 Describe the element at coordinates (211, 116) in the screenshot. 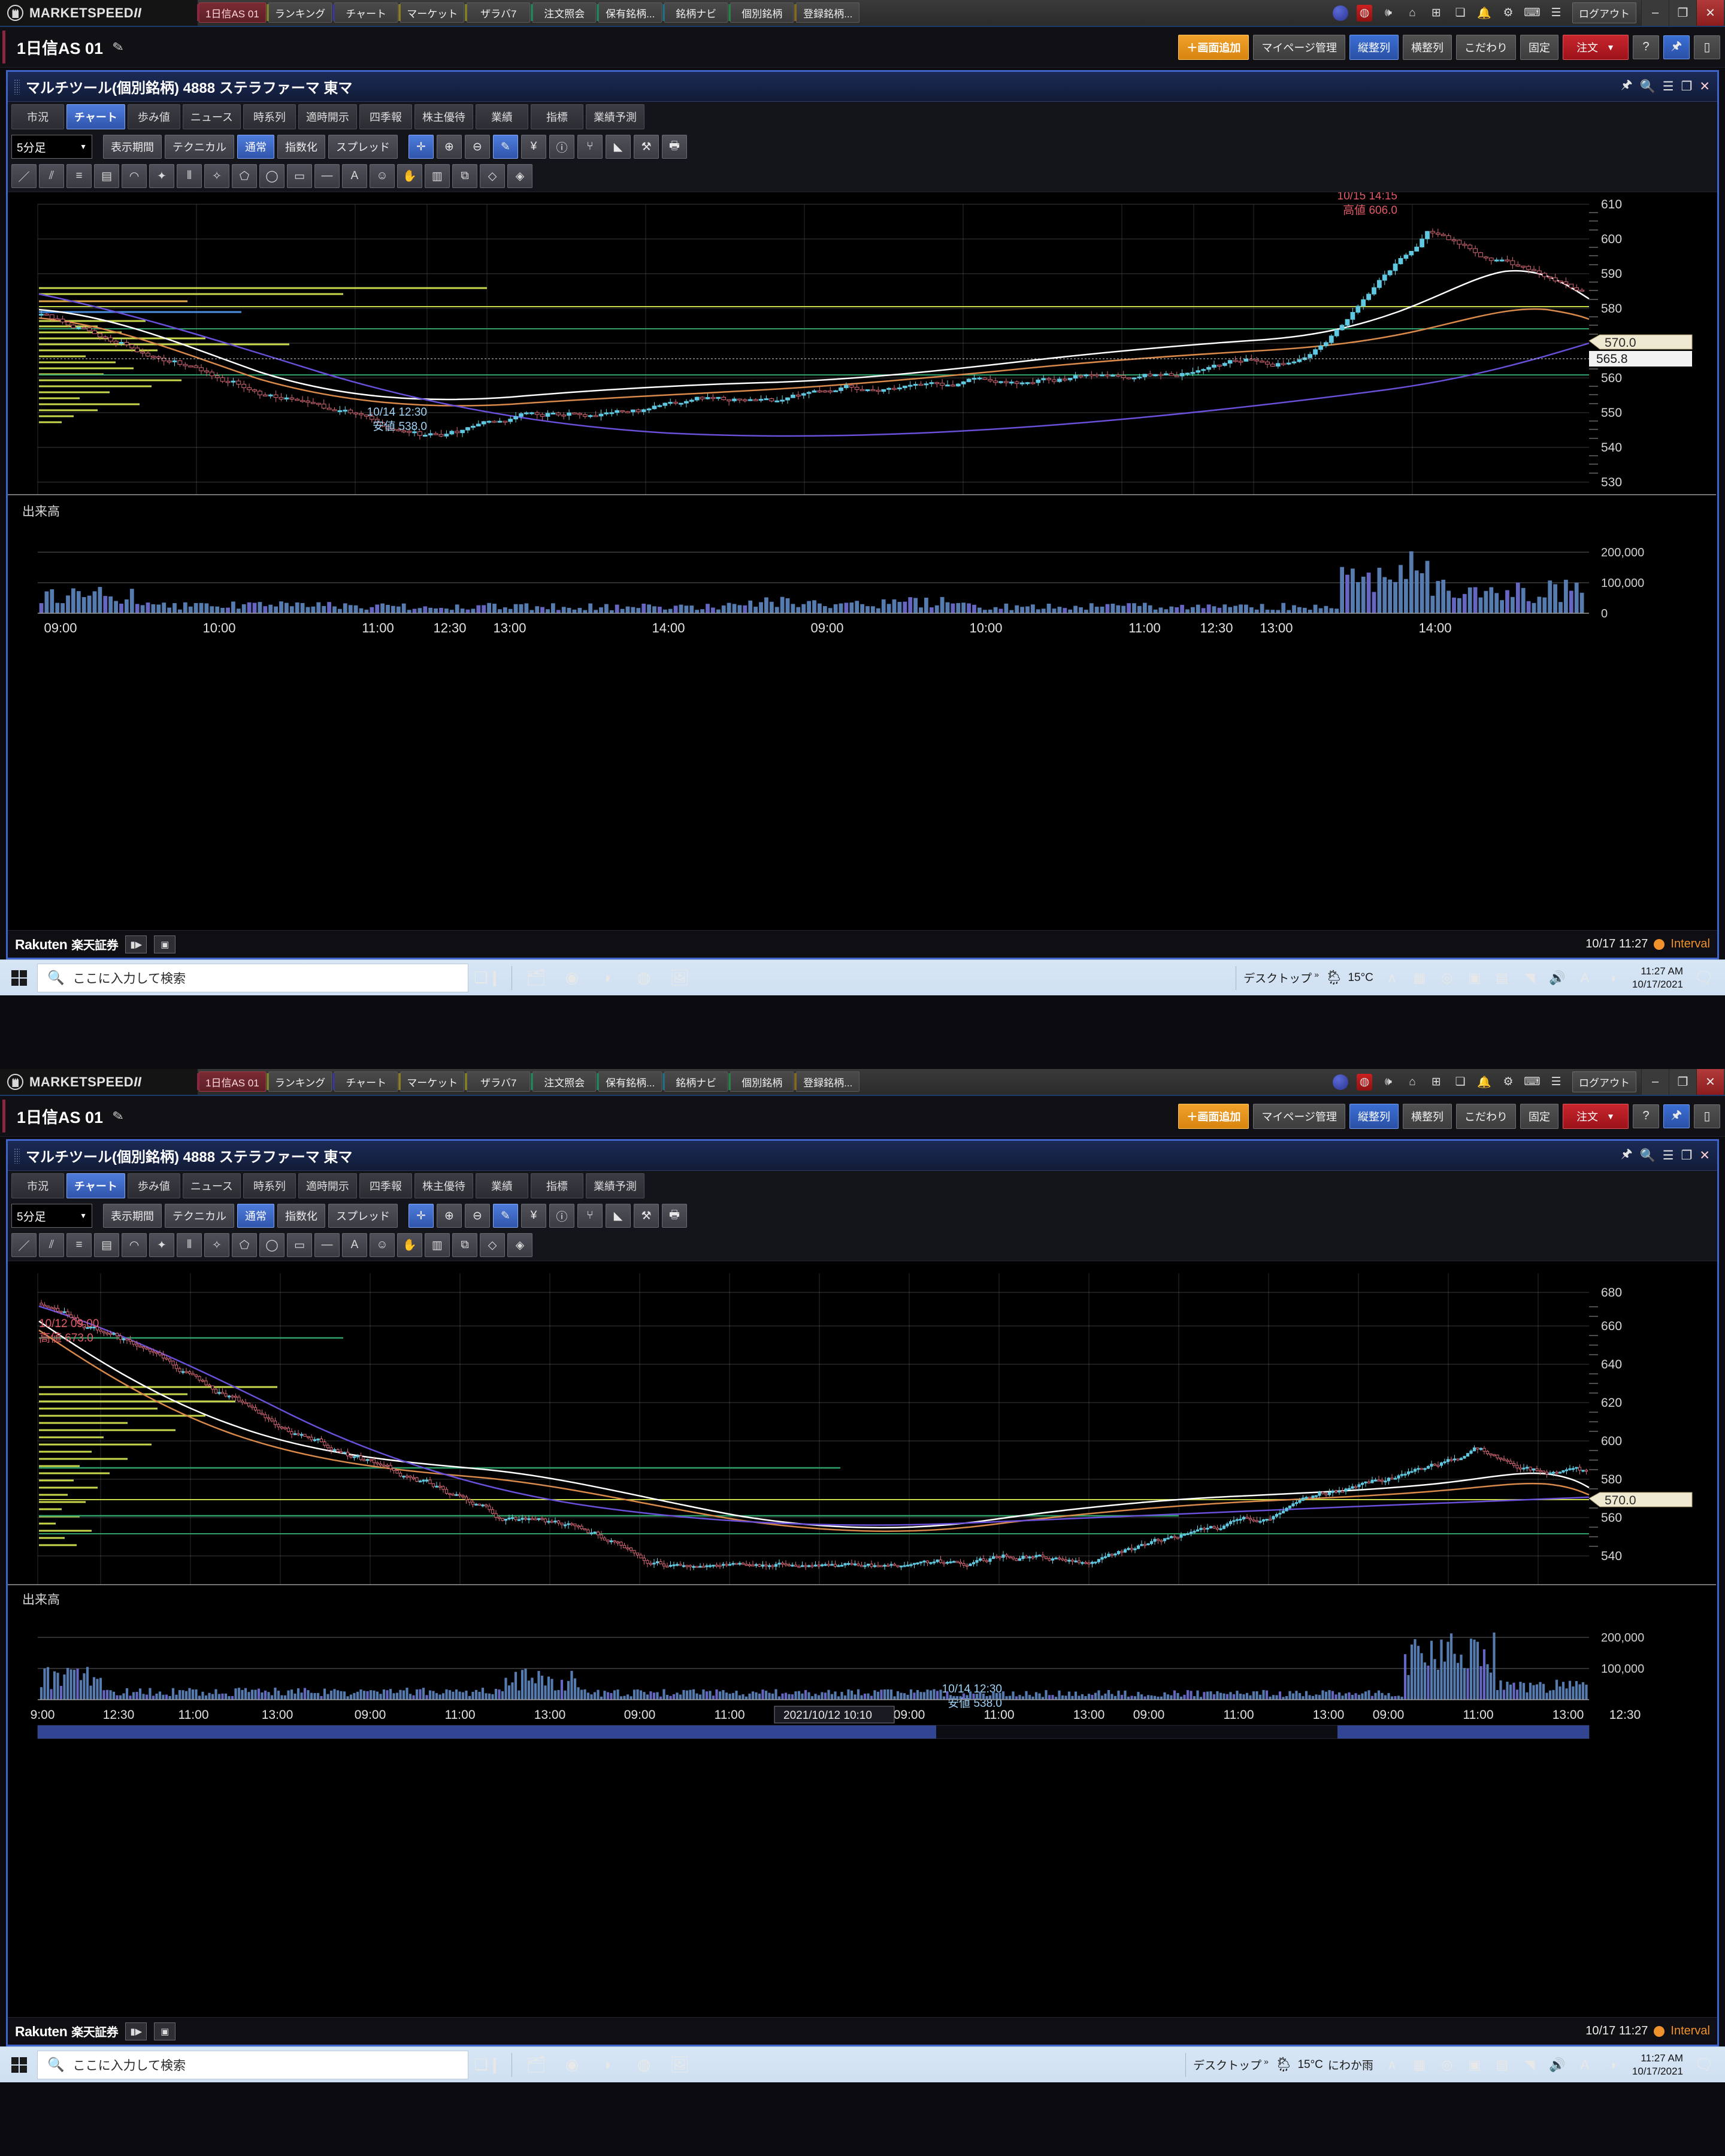

I see `tab-ニュース: ニュース` at that location.